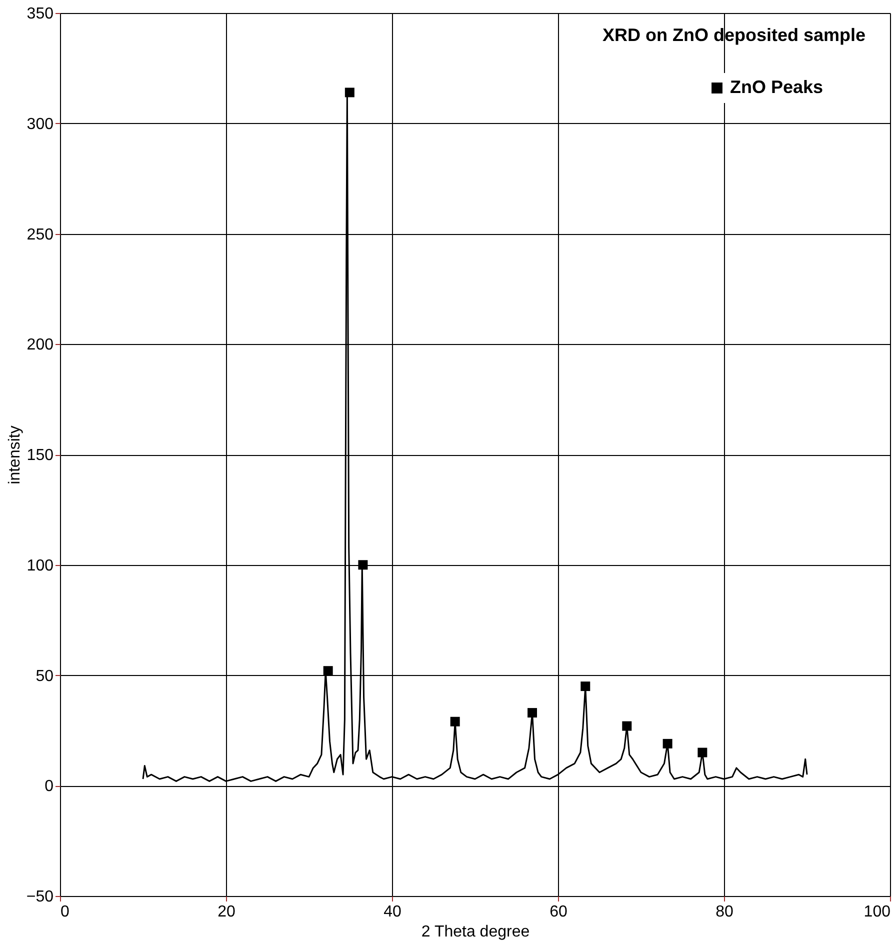 This screenshot has height=944, width=896. Describe the element at coordinates (40, 235) in the screenshot. I see `y-tick-label: 250` at that location.